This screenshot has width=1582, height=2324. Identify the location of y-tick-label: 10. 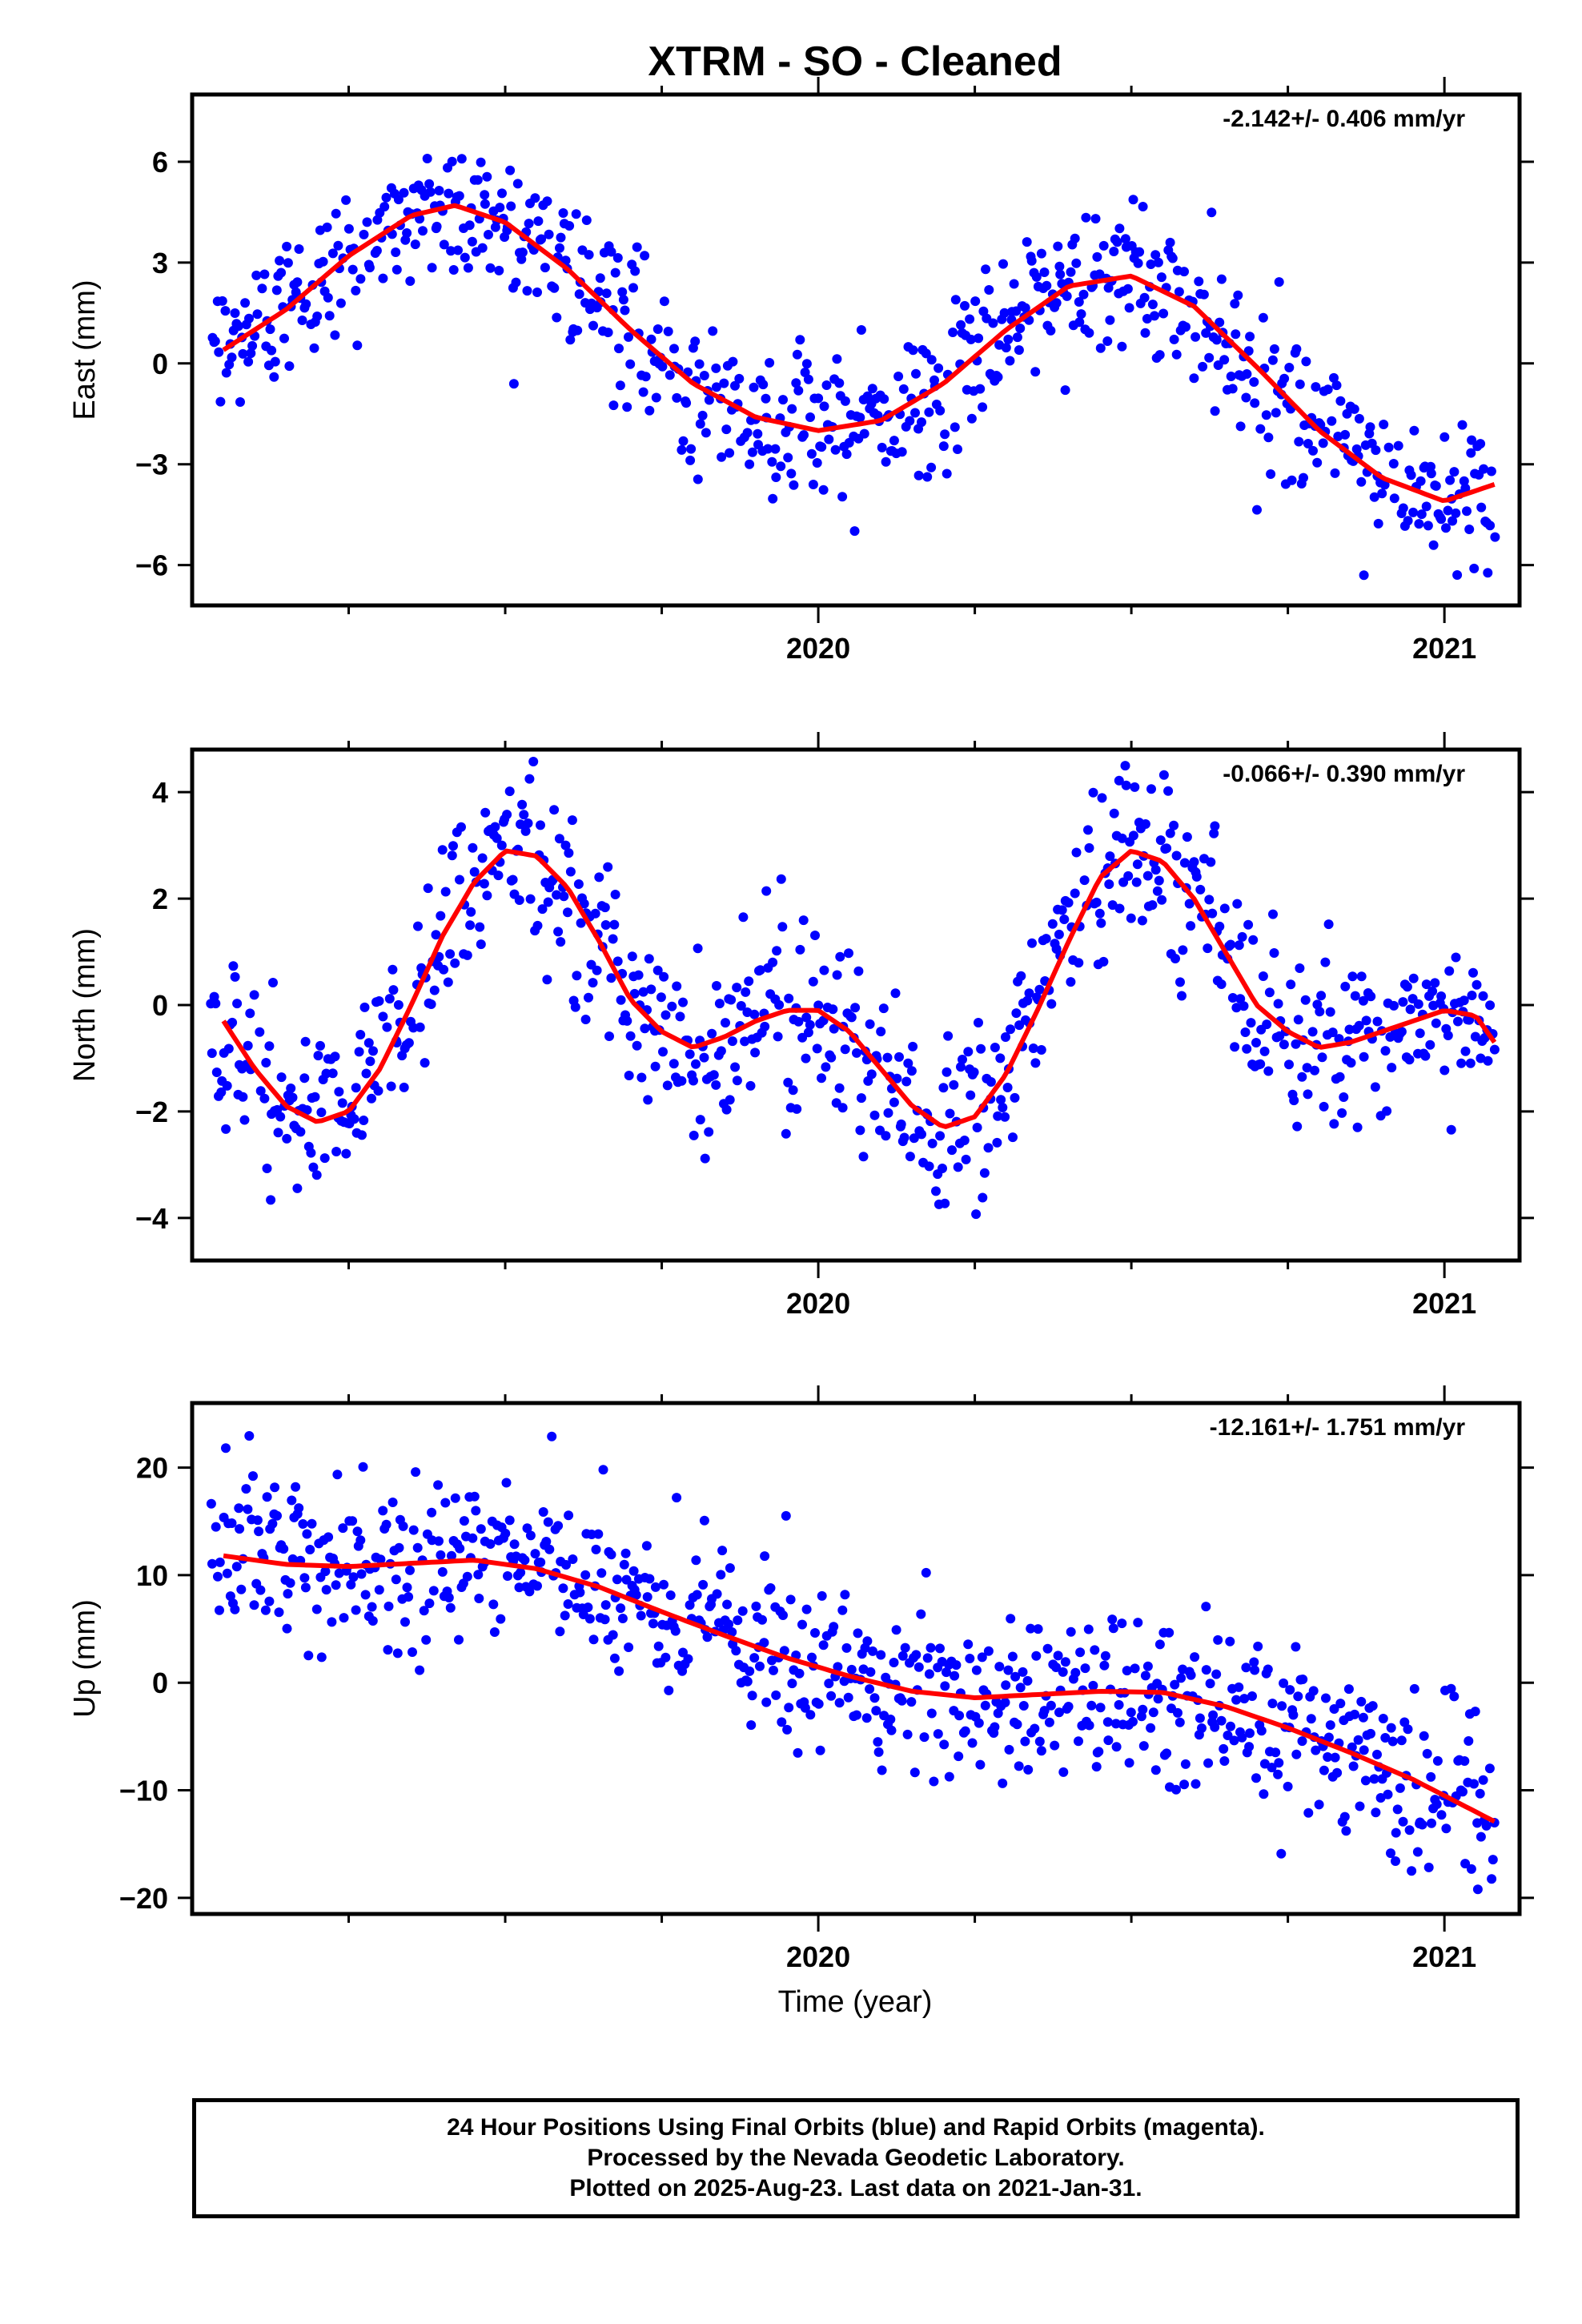
(152, 1575).